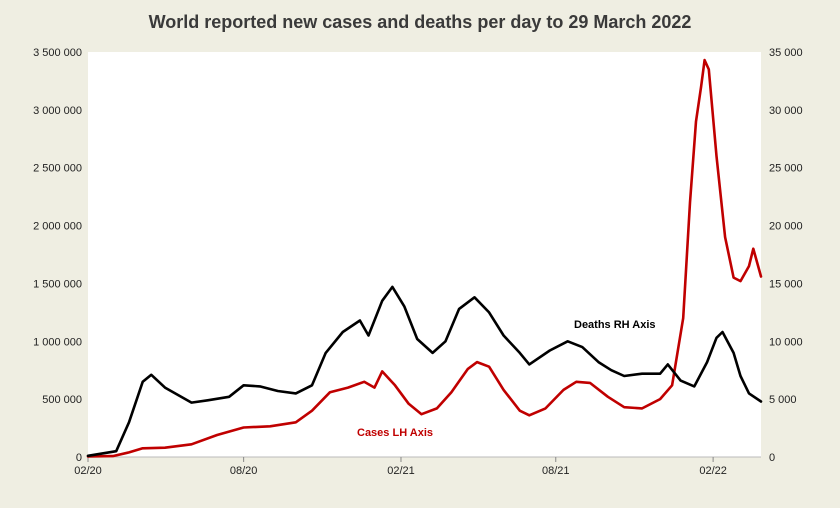 This screenshot has width=840, height=508. Describe the element at coordinates (62, 400) in the screenshot. I see `left-axis-tick-label: 500 000` at that location.